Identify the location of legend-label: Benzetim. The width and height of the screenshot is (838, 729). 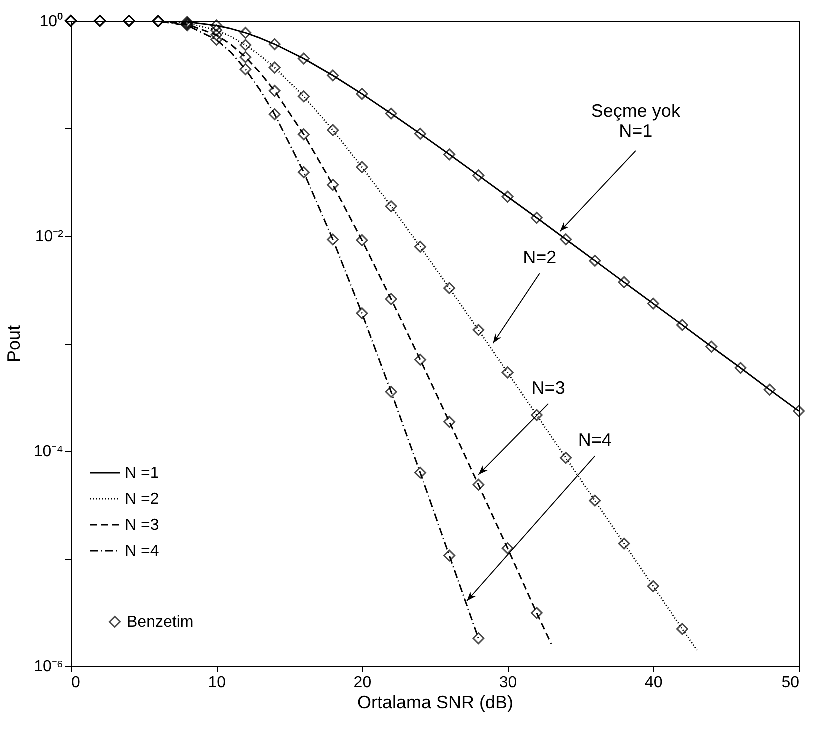
(160, 622).